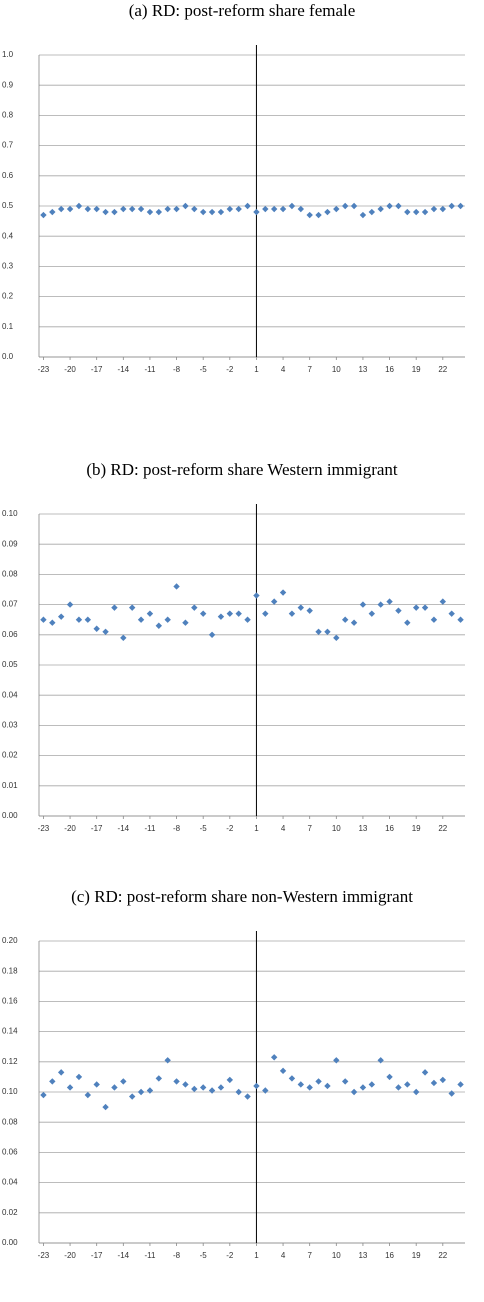 The width and height of the screenshot is (484, 1302). Describe the element at coordinates (442, 369) in the screenshot. I see `x-tick-label: 22` at that location.